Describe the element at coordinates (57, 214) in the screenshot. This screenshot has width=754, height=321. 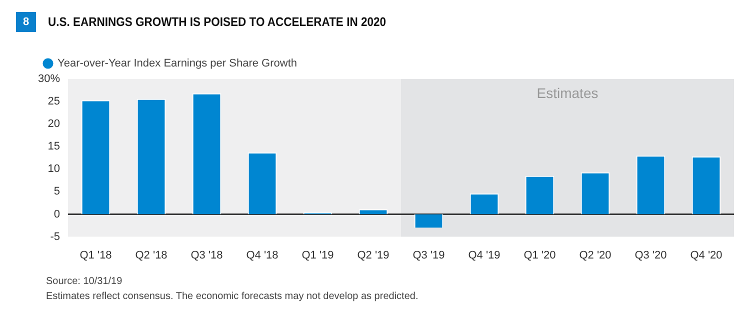
I see `y-tick-label: 0` at that location.